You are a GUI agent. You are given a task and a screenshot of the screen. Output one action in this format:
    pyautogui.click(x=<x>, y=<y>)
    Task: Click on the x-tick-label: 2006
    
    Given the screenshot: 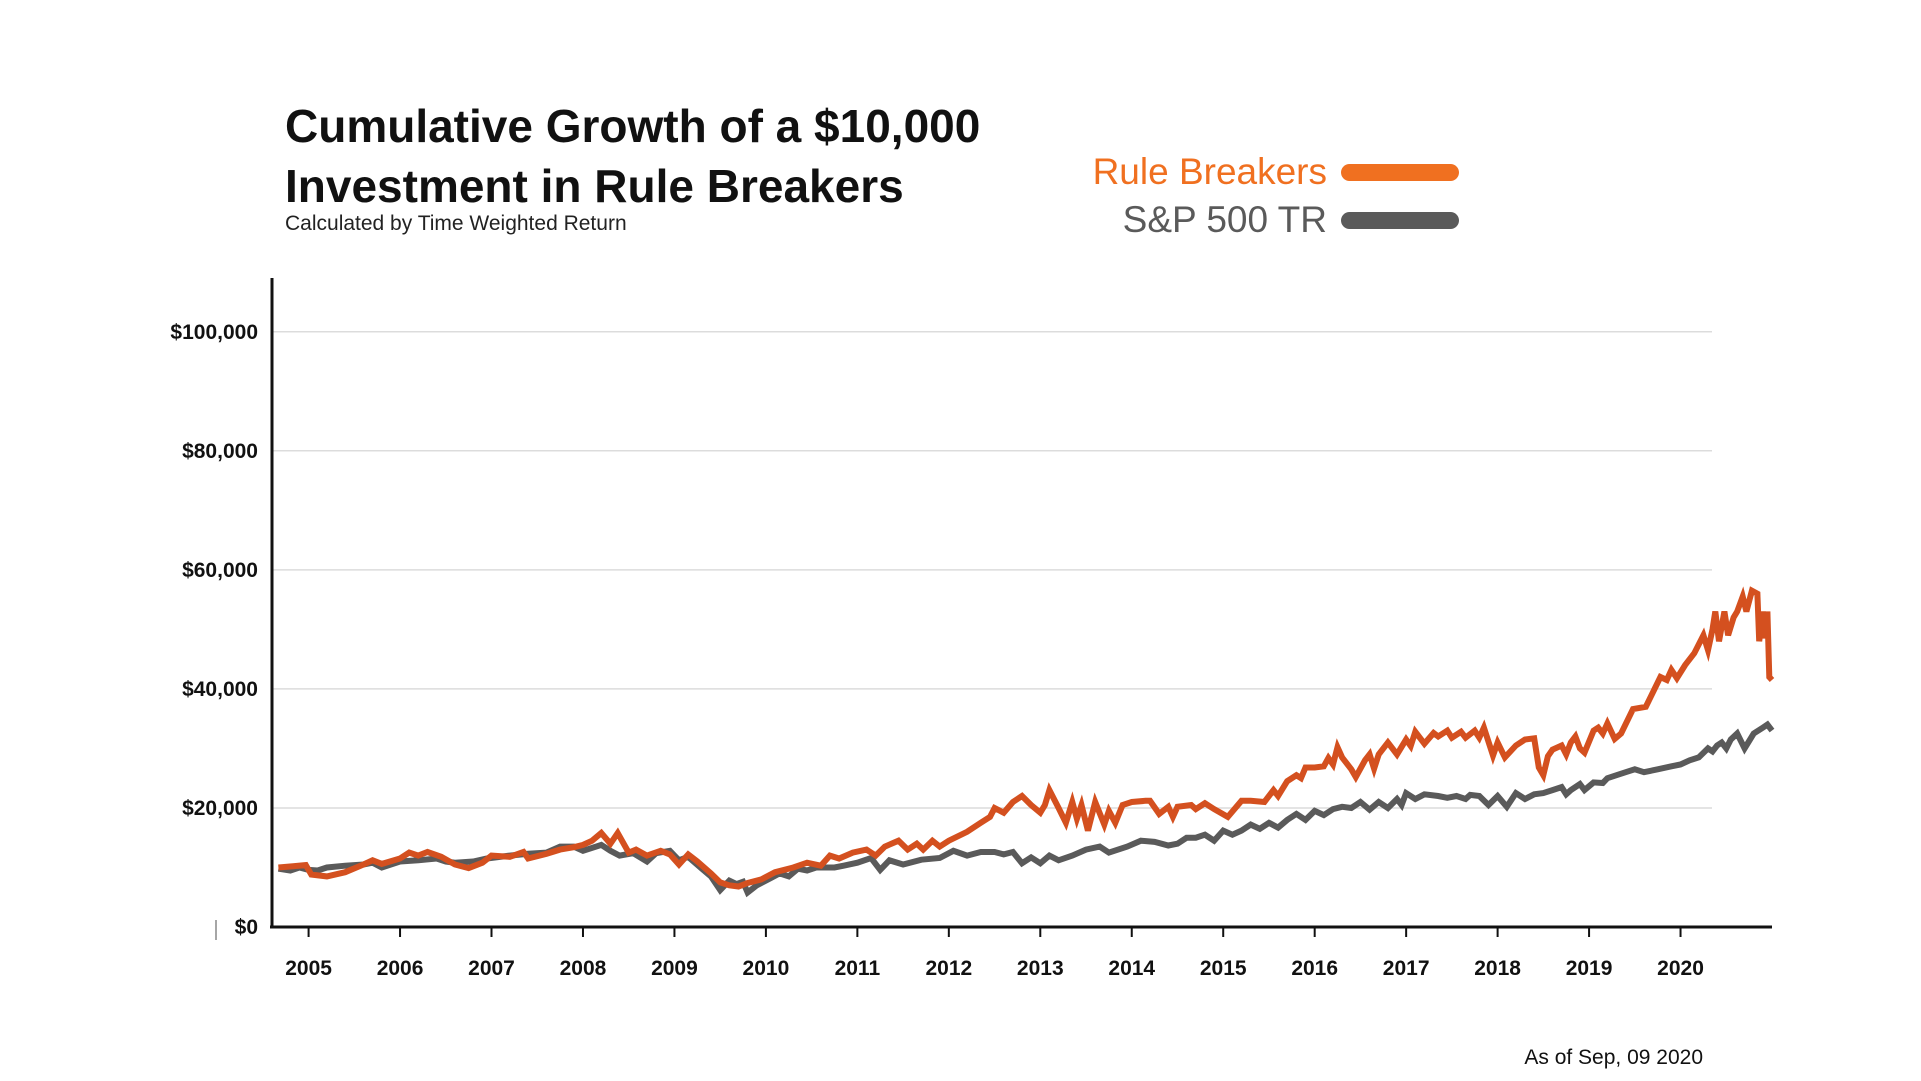 What is the action you would take?
    pyautogui.click(x=400, y=968)
    